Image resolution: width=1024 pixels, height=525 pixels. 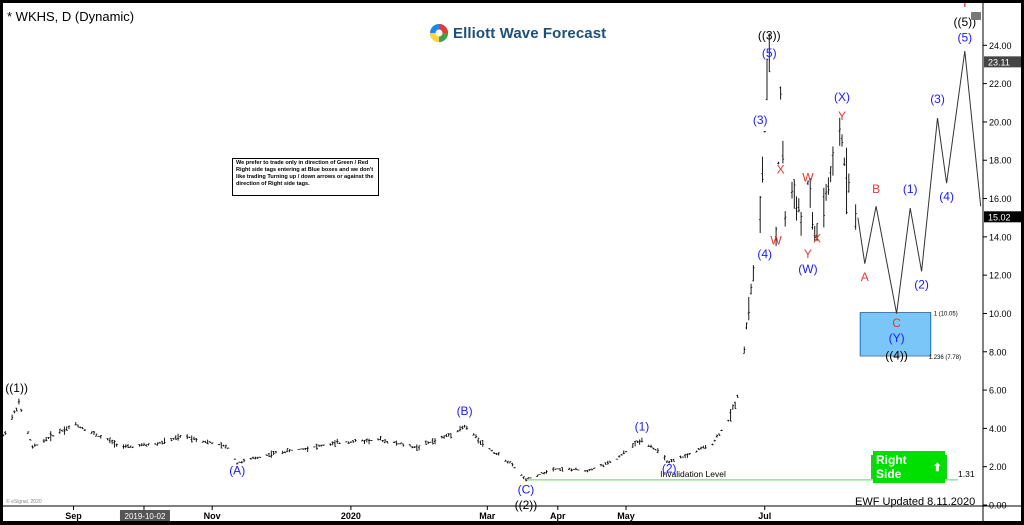 What do you see at coordinates (693, 474) in the screenshot?
I see `invalidation-label: Invalidation Level` at bounding box center [693, 474].